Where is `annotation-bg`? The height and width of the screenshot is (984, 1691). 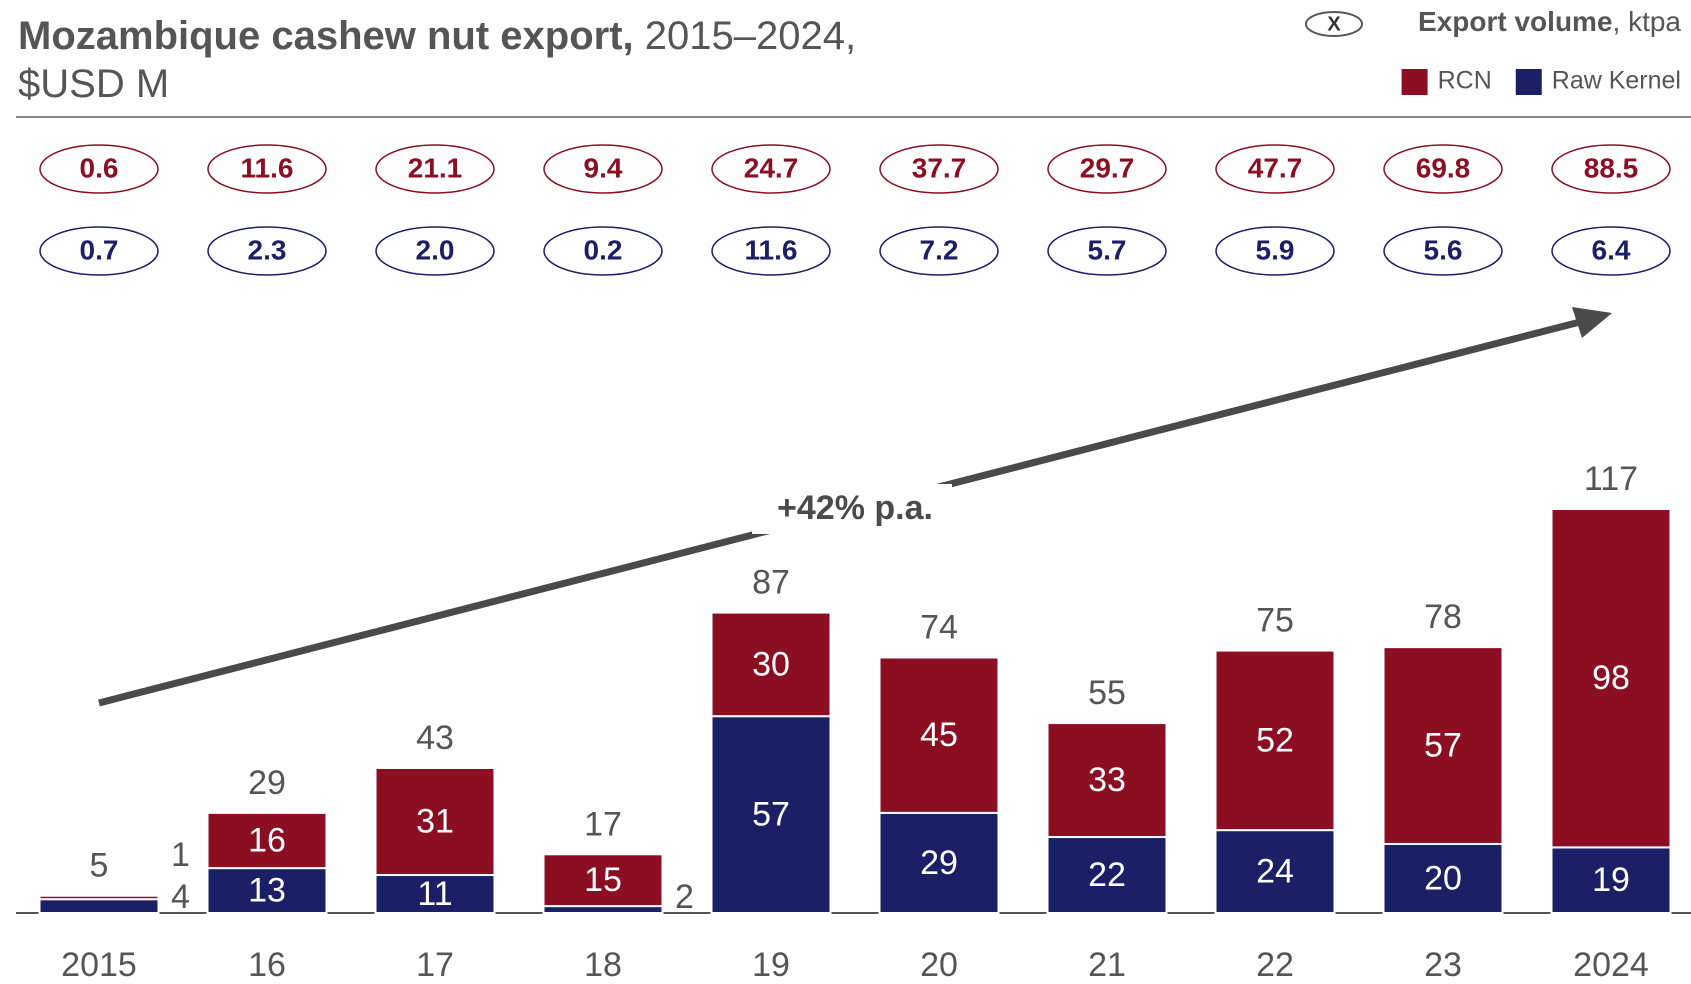
annotation-bg is located at coordinates (852, 509).